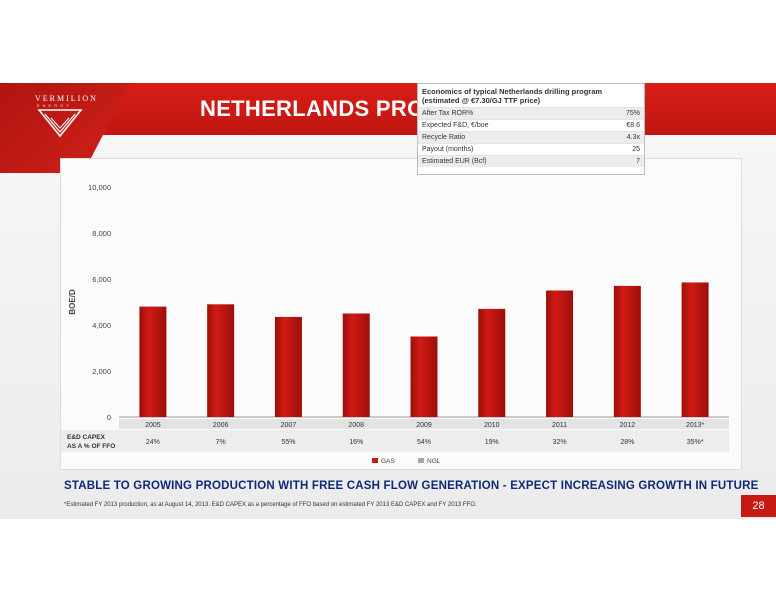 The height and width of the screenshot is (600, 776). I want to click on legend-label-gas: GAS, so click(388, 461).